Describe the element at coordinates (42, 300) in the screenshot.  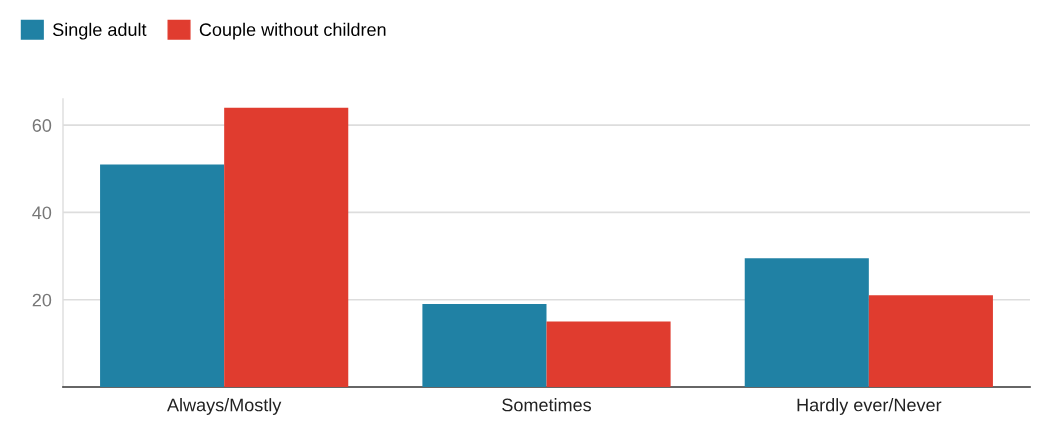
I see `y-tick-label: 20` at that location.